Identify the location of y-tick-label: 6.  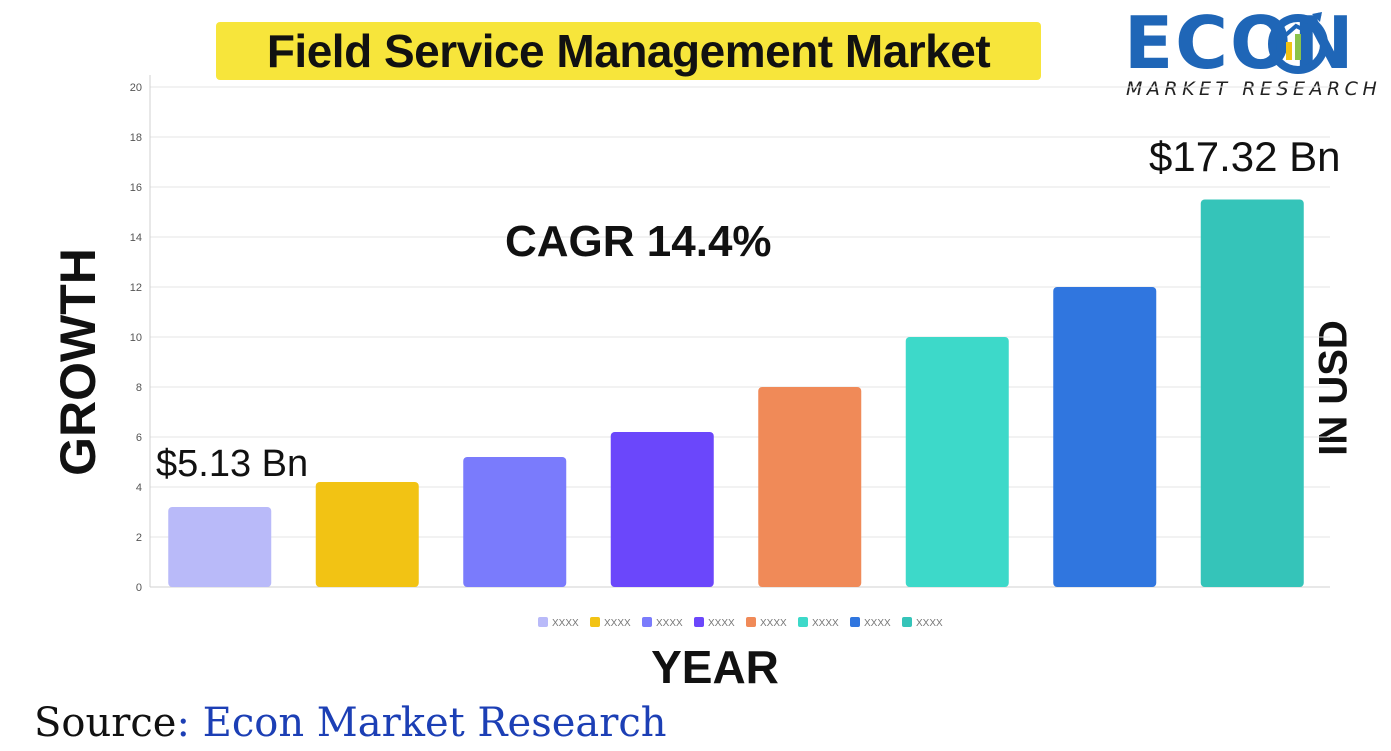
(139, 438).